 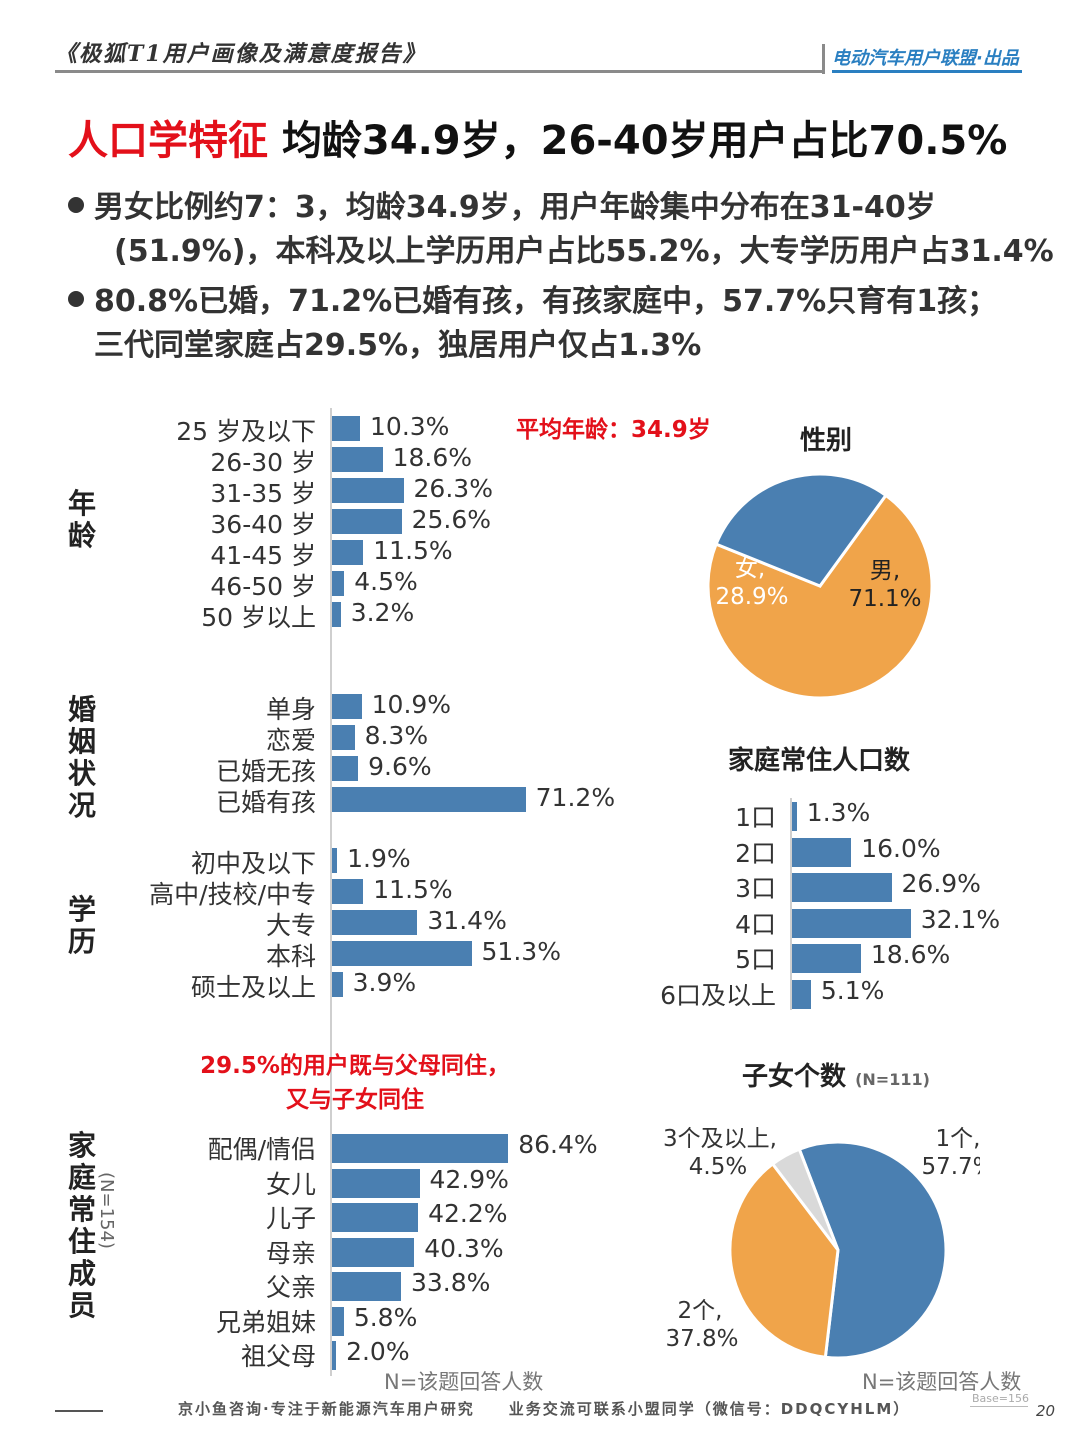 I want to click on bar-category-label: 本科, so click(x=290, y=956).